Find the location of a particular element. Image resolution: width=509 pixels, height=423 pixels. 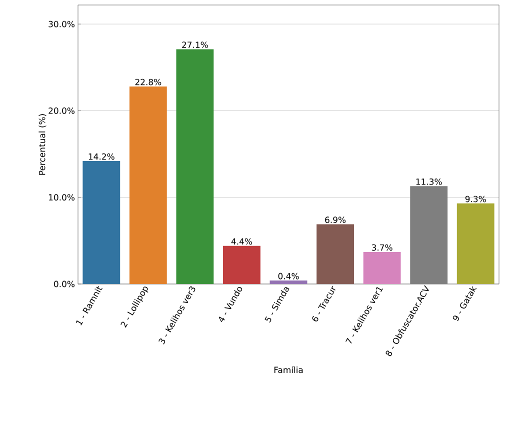

y-tick-label: 20.0% is located at coordinates (61, 111).